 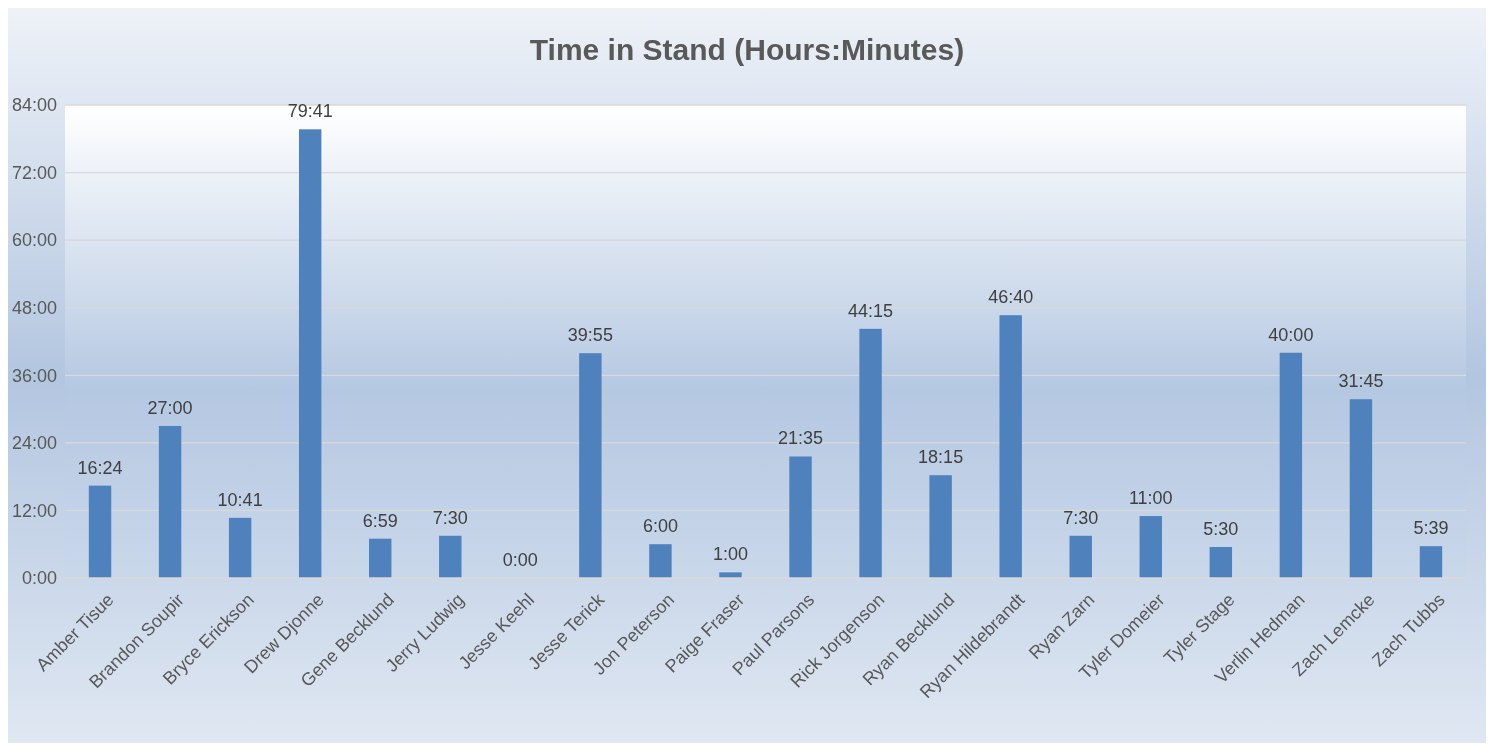 I want to click on data-label: 27:00, so click(x=170, y=407).